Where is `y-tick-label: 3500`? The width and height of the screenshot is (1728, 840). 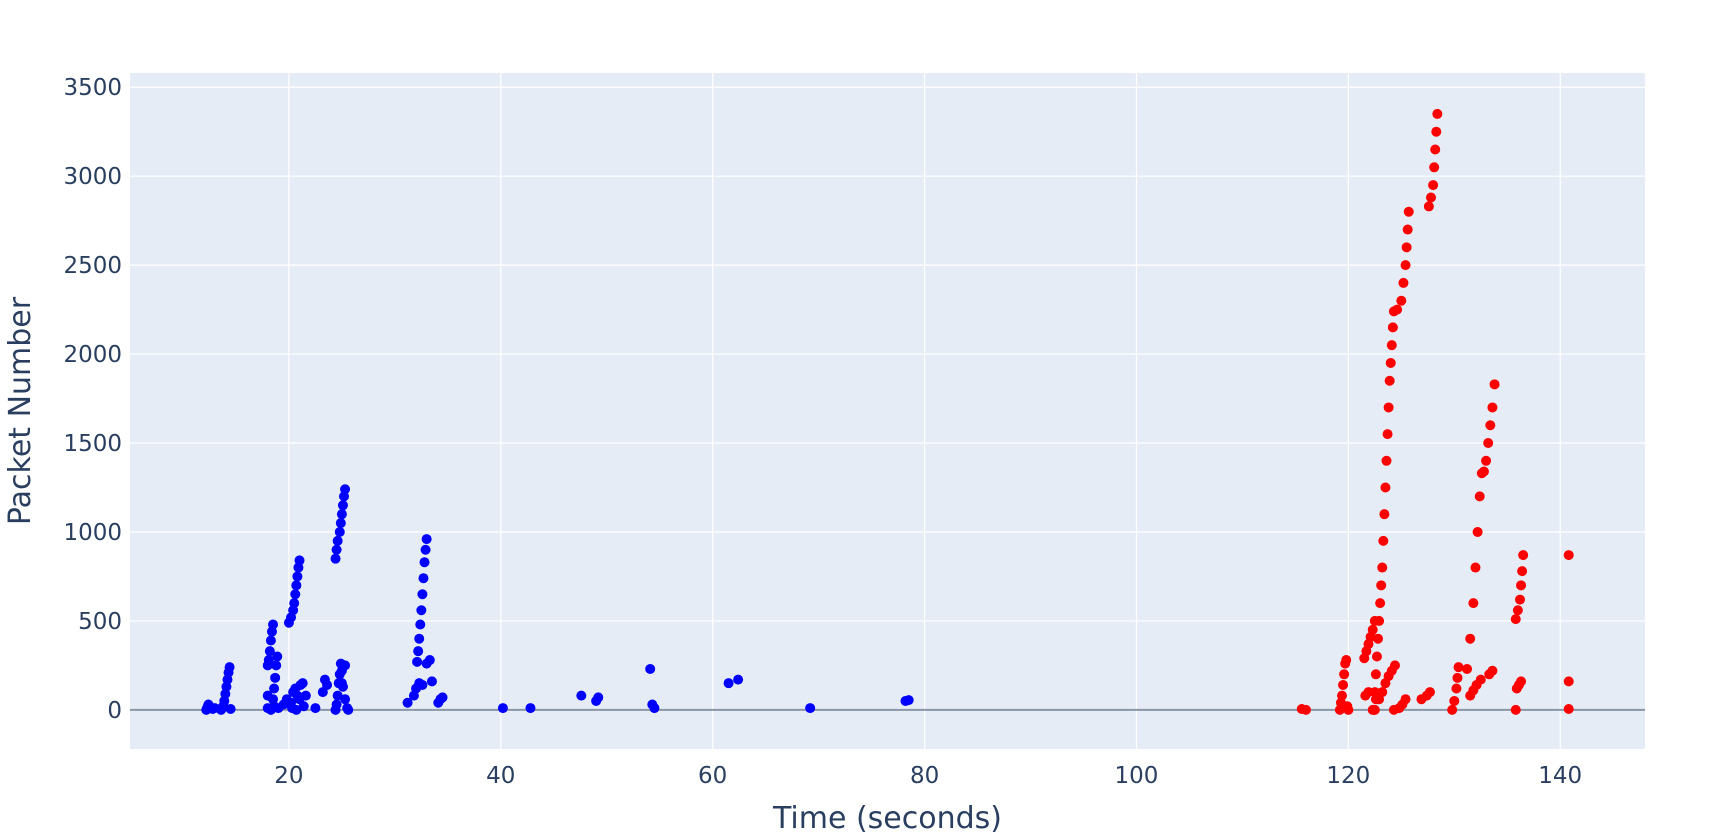
y-tick-label: 3500 is located at coordinates (92, 88).